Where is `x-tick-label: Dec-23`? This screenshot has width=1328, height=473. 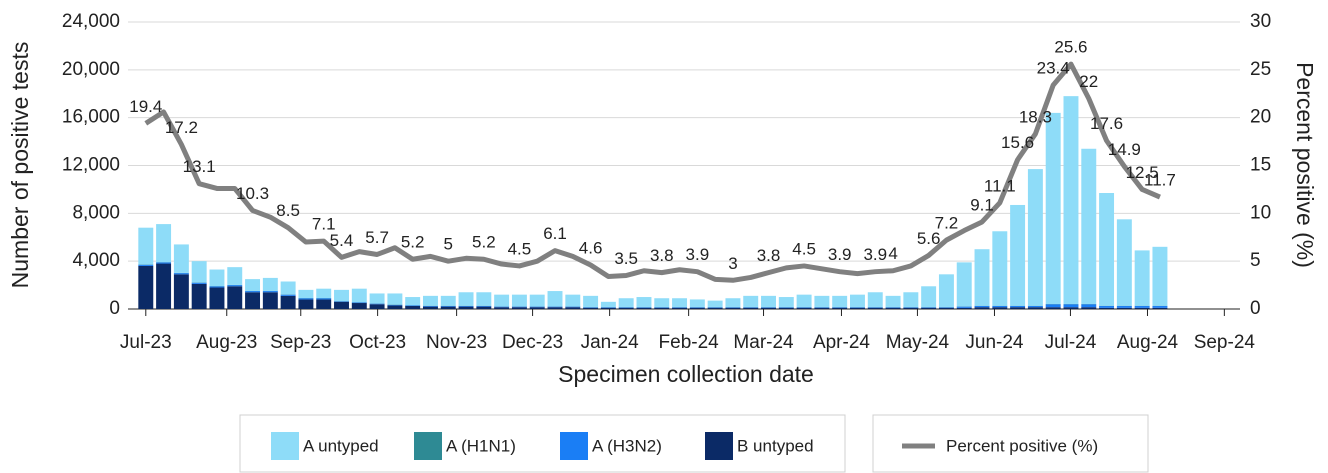
x-tick-label: Dec-23 is located at coordinates (532, 342).